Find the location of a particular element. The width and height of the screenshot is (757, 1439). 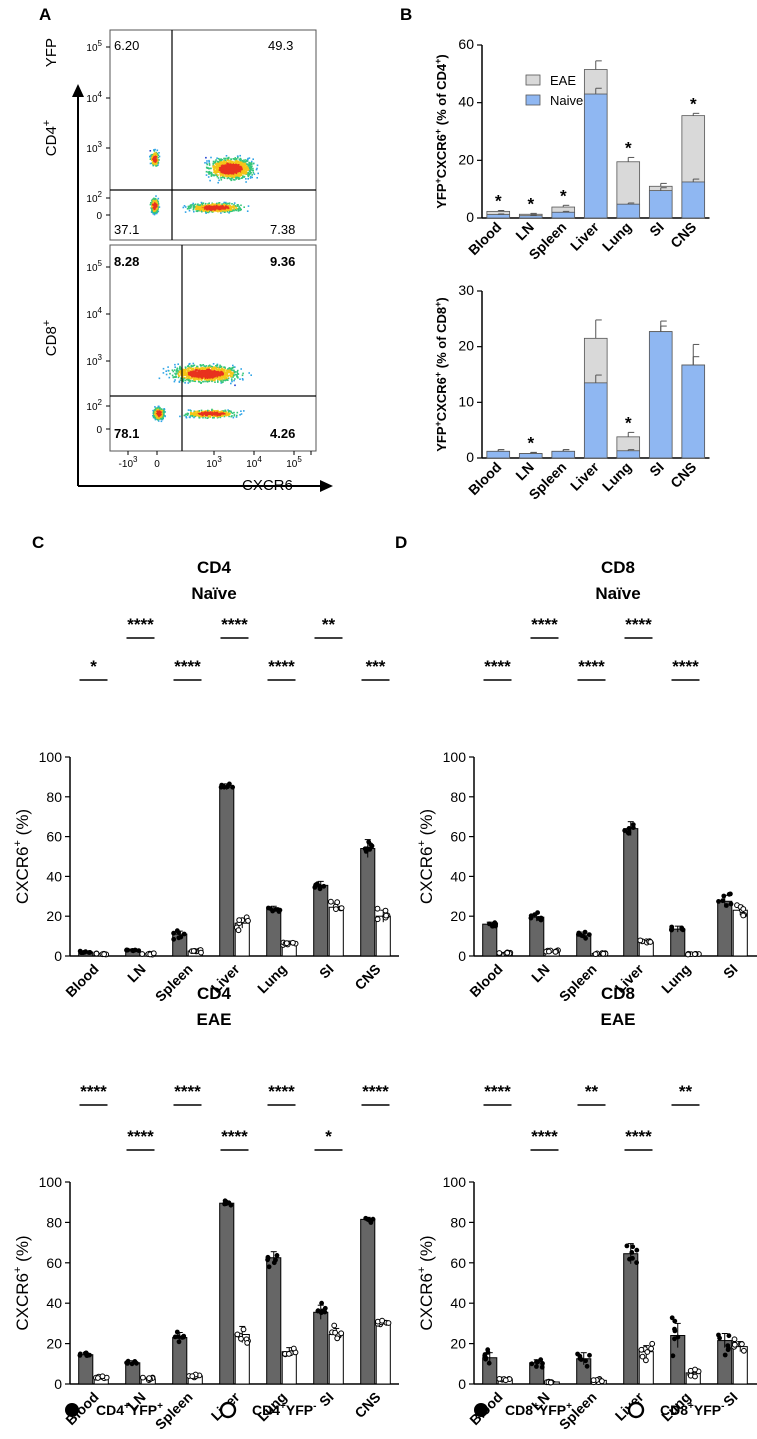

flow-xtick-label: -103 is located at coordinates (128, 462).